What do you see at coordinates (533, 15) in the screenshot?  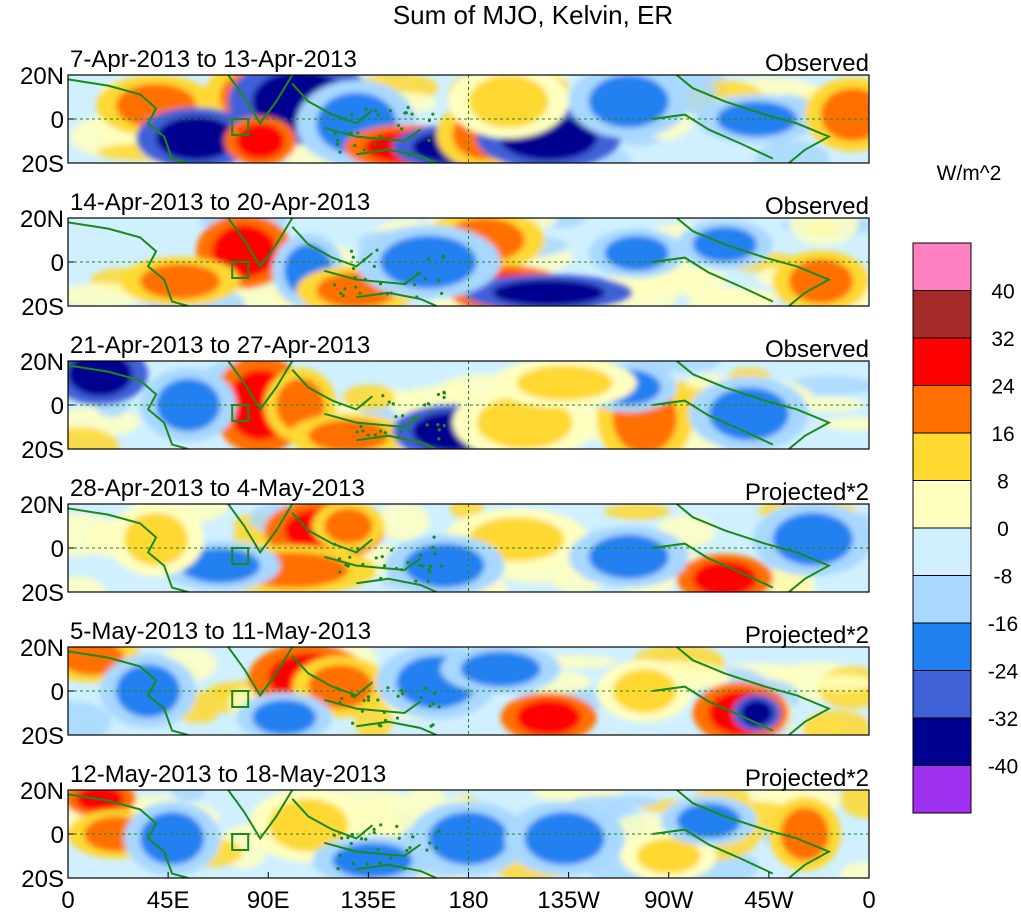 I see `figure-title: Sum of MJO, Kelvin, ER` at bounding box center [533, 15].